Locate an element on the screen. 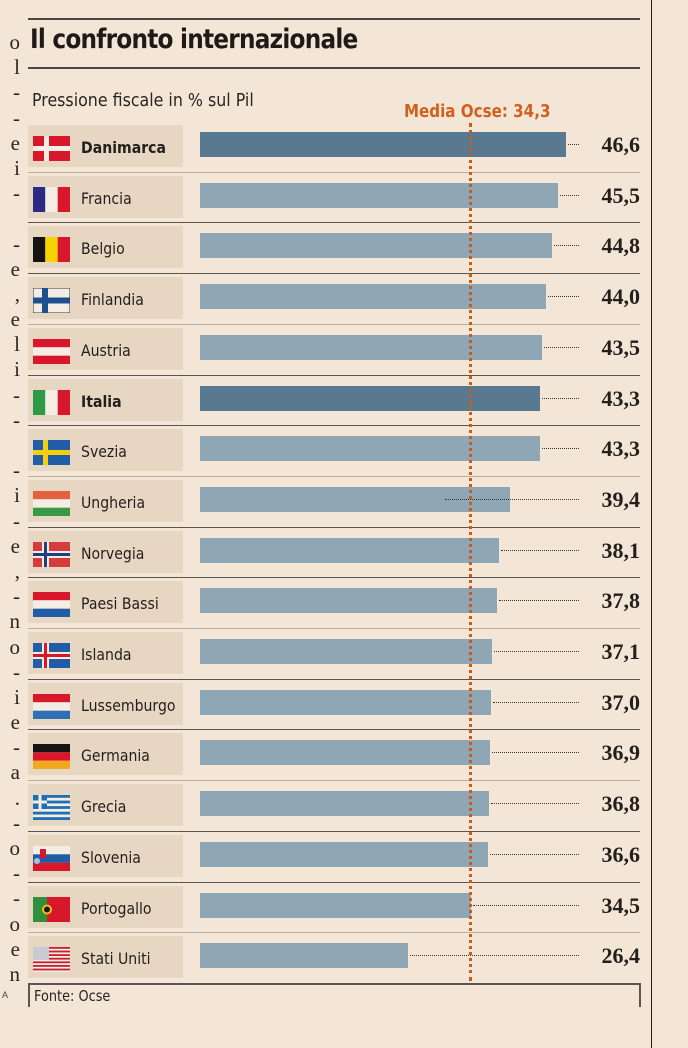 The width and height of the screenshot is (688, 1048). article-text-fragment: , is located at coordinates (17, 293).